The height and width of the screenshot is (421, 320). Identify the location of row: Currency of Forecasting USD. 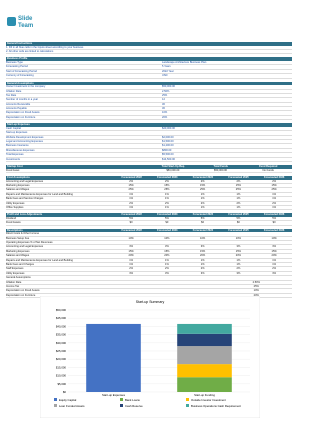
(149, 76).